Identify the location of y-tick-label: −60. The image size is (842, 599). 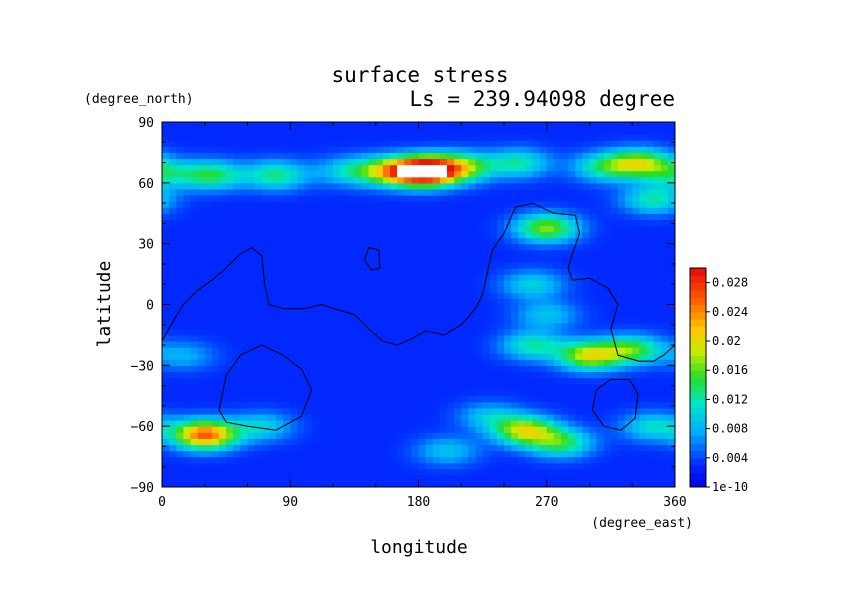
(142, 427).